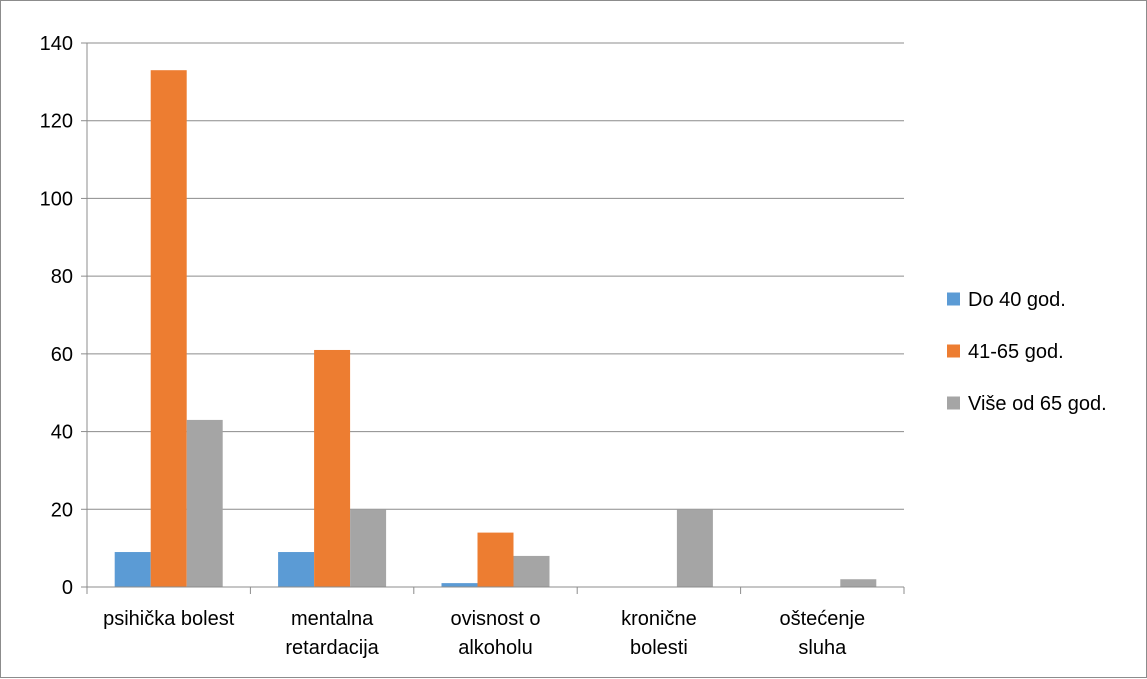 The width and height of the screenshot is (1147, 679). Describe the element at coordinates (62, 433) in the screenshot. I see `y-tick-label: 40` at that location.